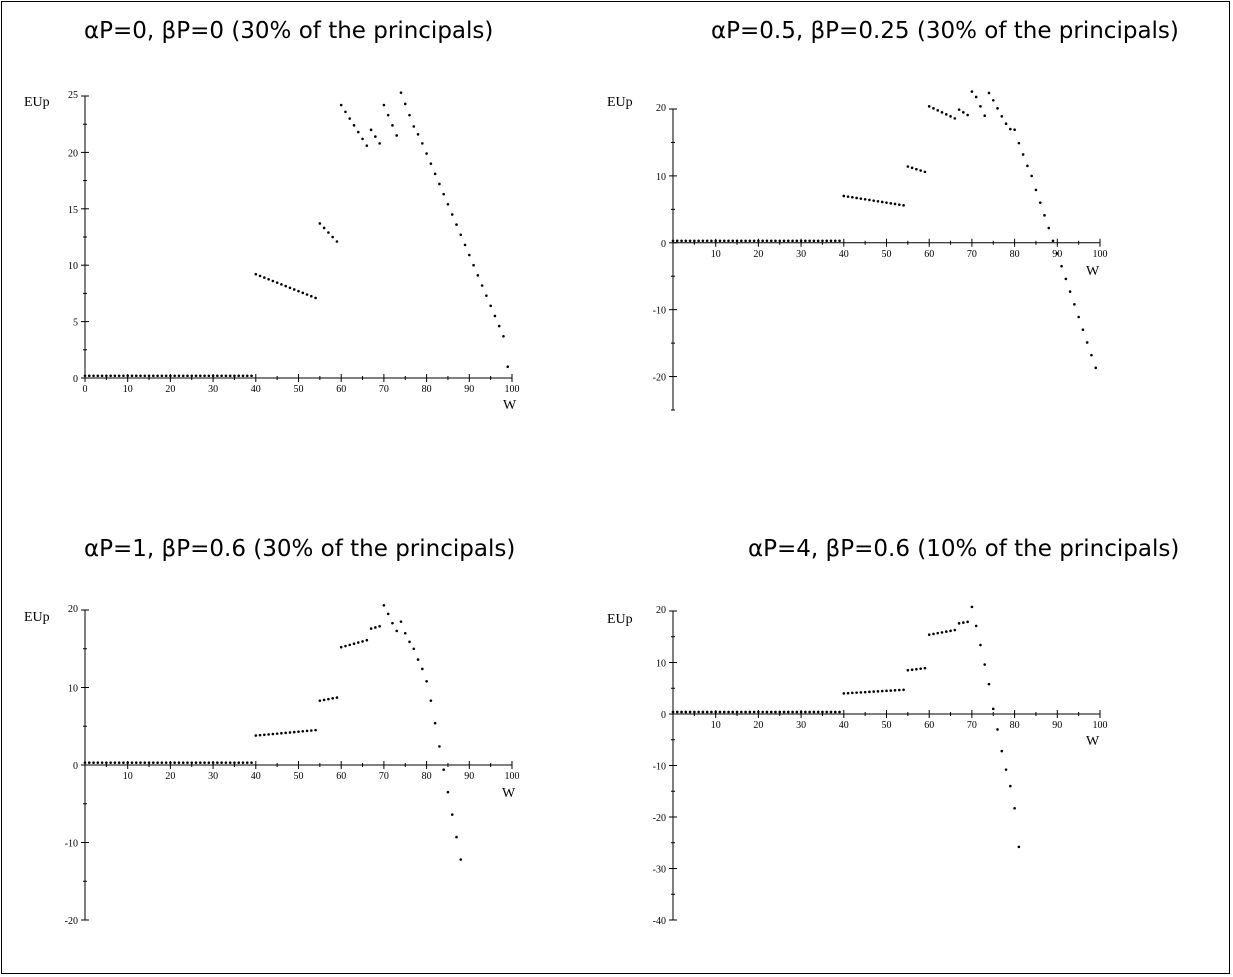 This screenshot has height=977, width=1233. What do you see at coordinates (1057, 725) in the screenshot?
I see `x-tick-label: 90` at bounding box center [1057, 725].